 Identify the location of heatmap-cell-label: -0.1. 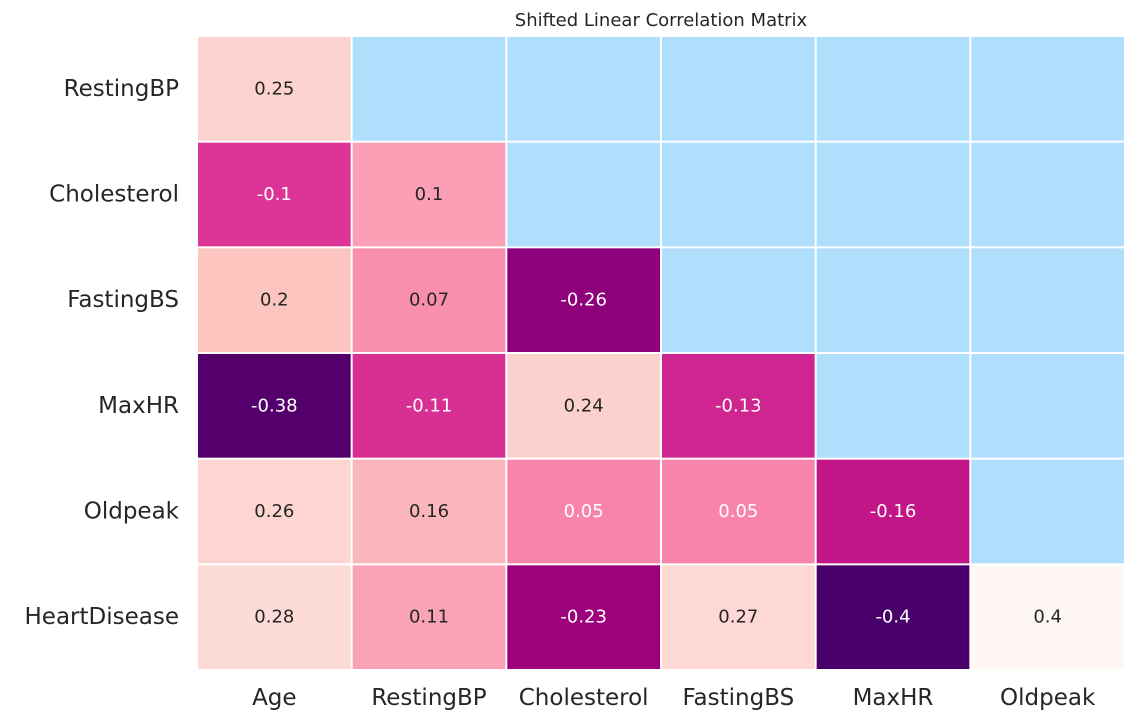
(274, 194).